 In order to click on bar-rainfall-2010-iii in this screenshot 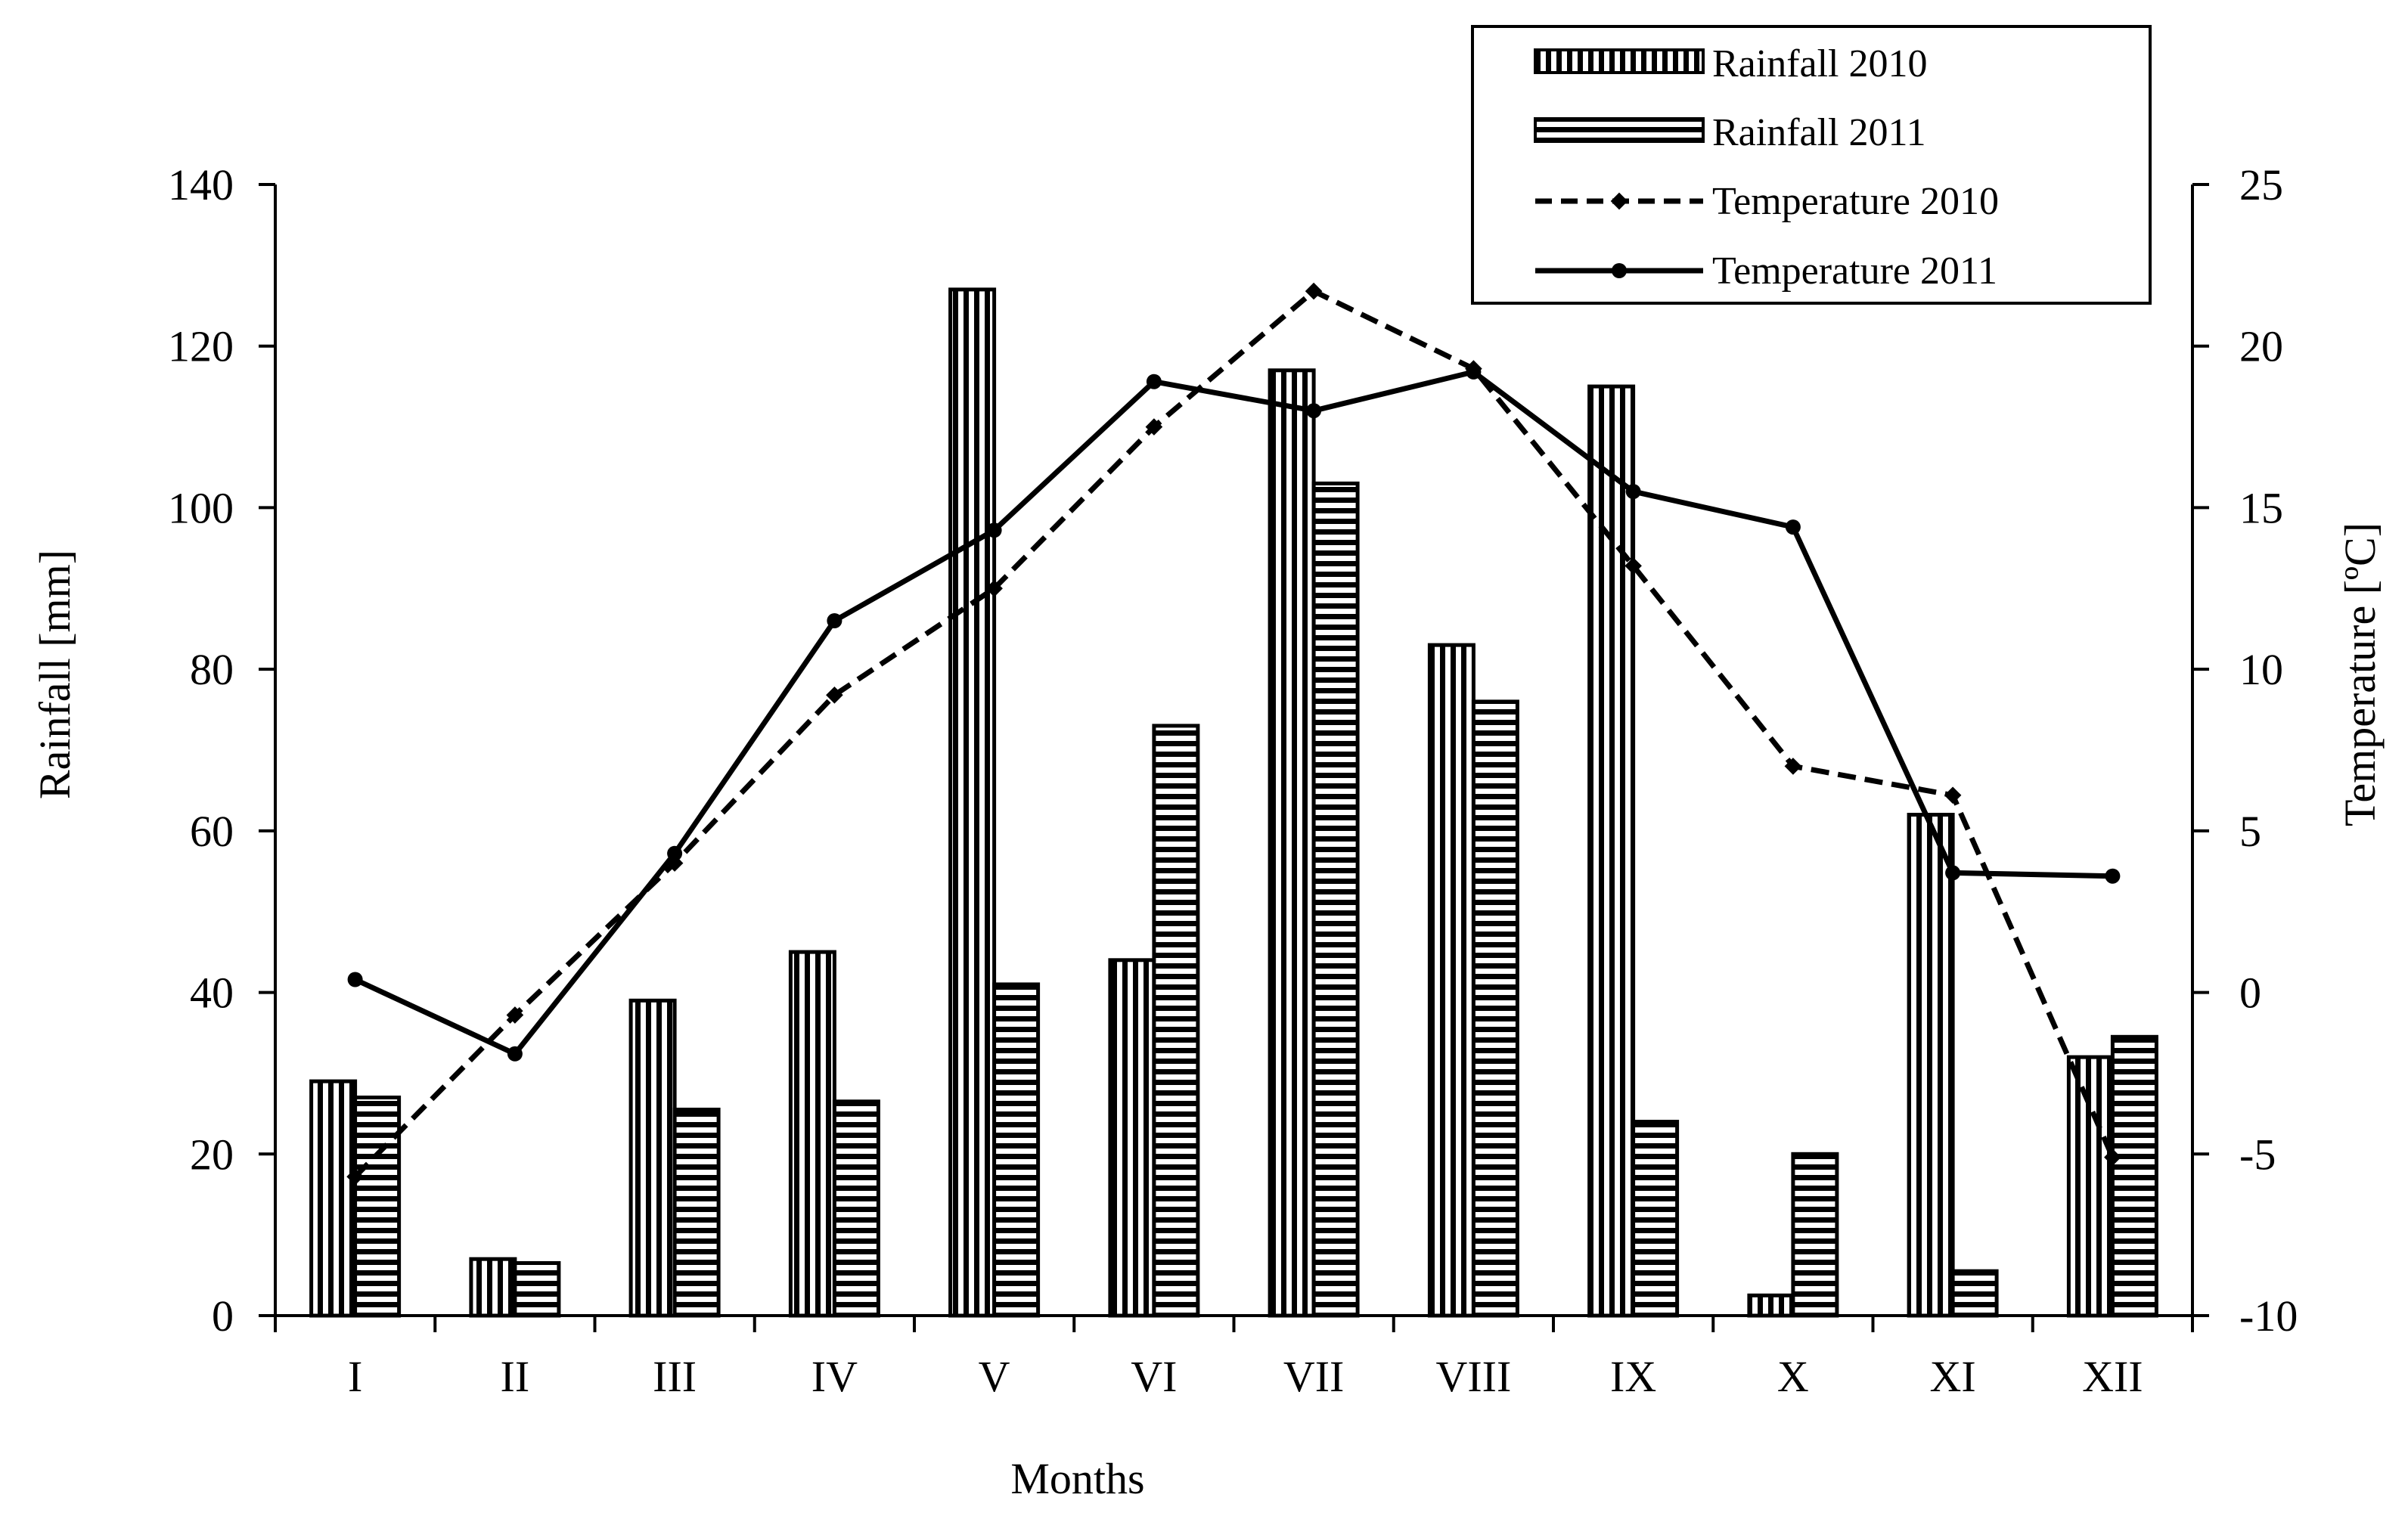, I will do `click(652, 1158)`.